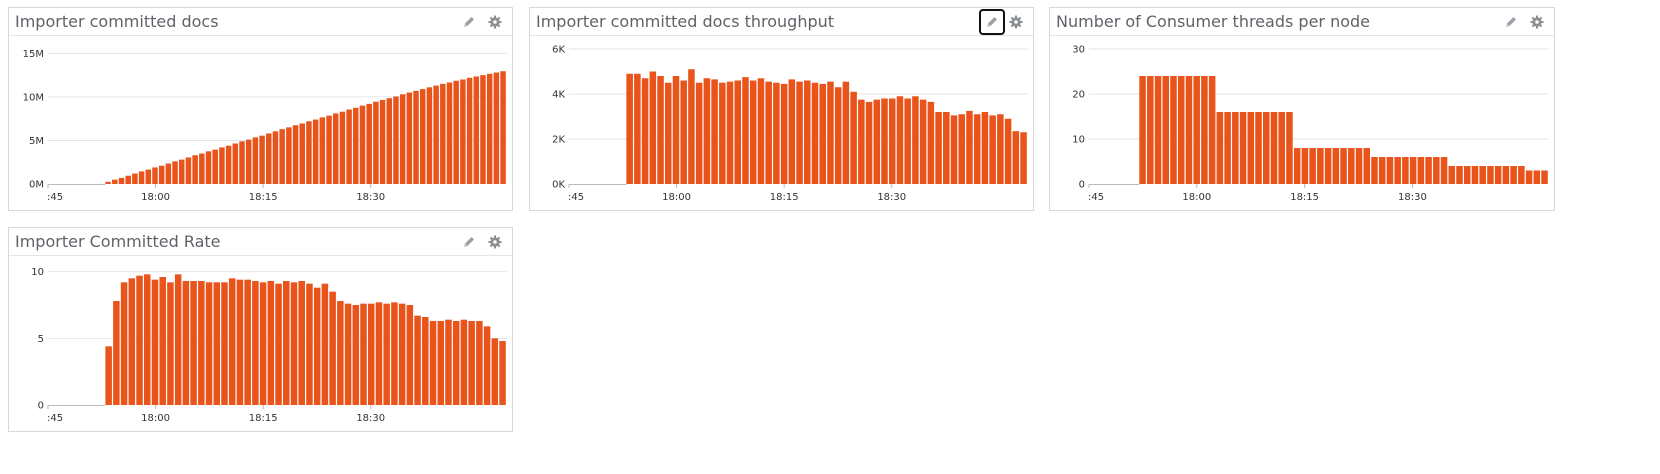 Image resolution: width=1660 pixels, height=474 pixels. Describe the element at coordinates (41, 406) in the screenshot. I see `y-tick-label: 0` at that location.